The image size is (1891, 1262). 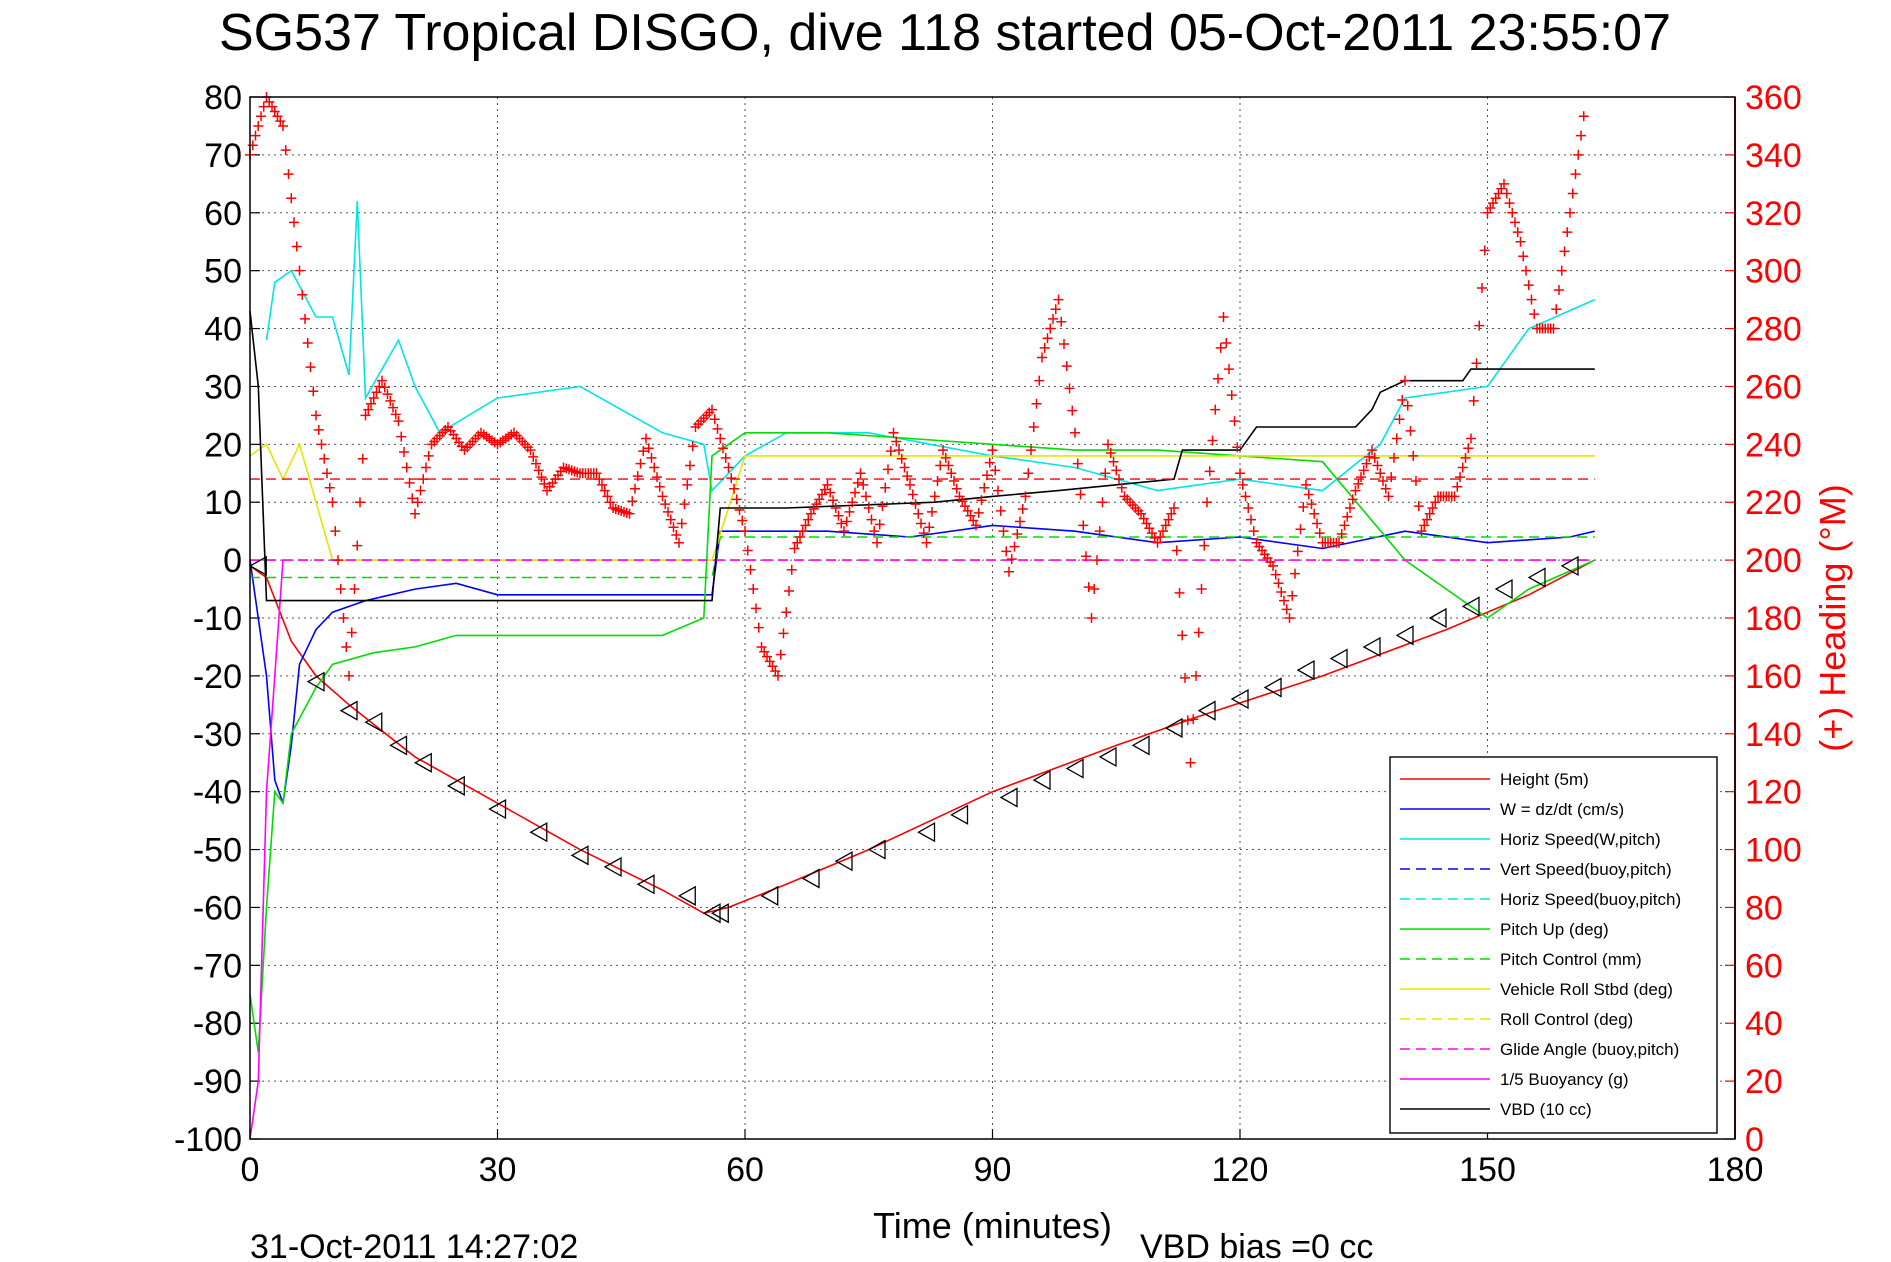 I want to click on series-1-5-buoyancy-g, so click(x=266, y=850).